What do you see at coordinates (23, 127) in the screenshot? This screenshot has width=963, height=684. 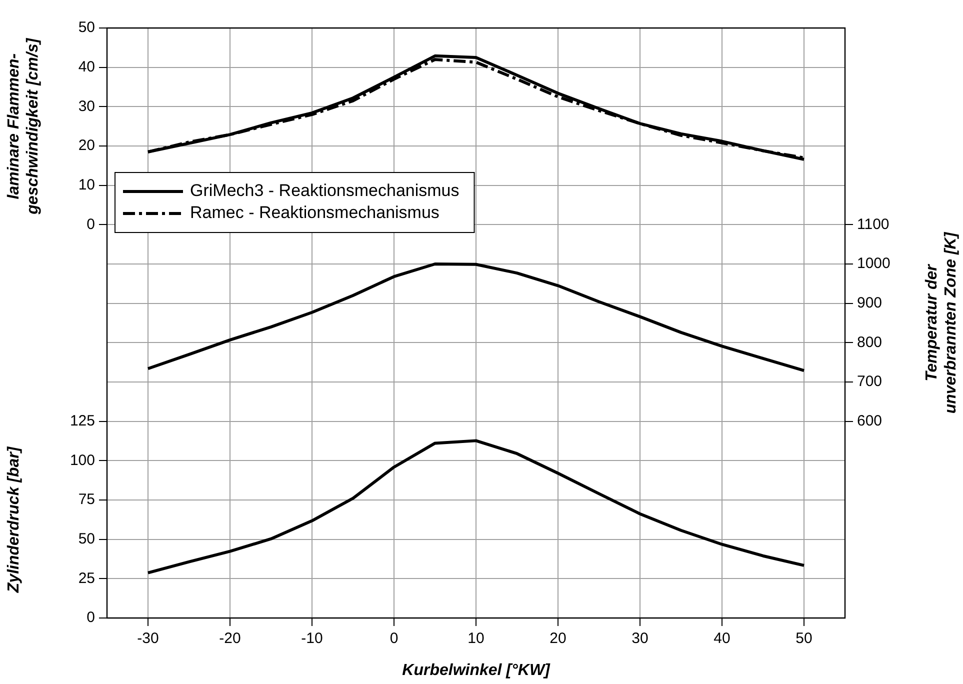 I see `y-axis-title: laminare Flammen- geschwindigkeit [cm/s]` at bounding box center [23, 127].